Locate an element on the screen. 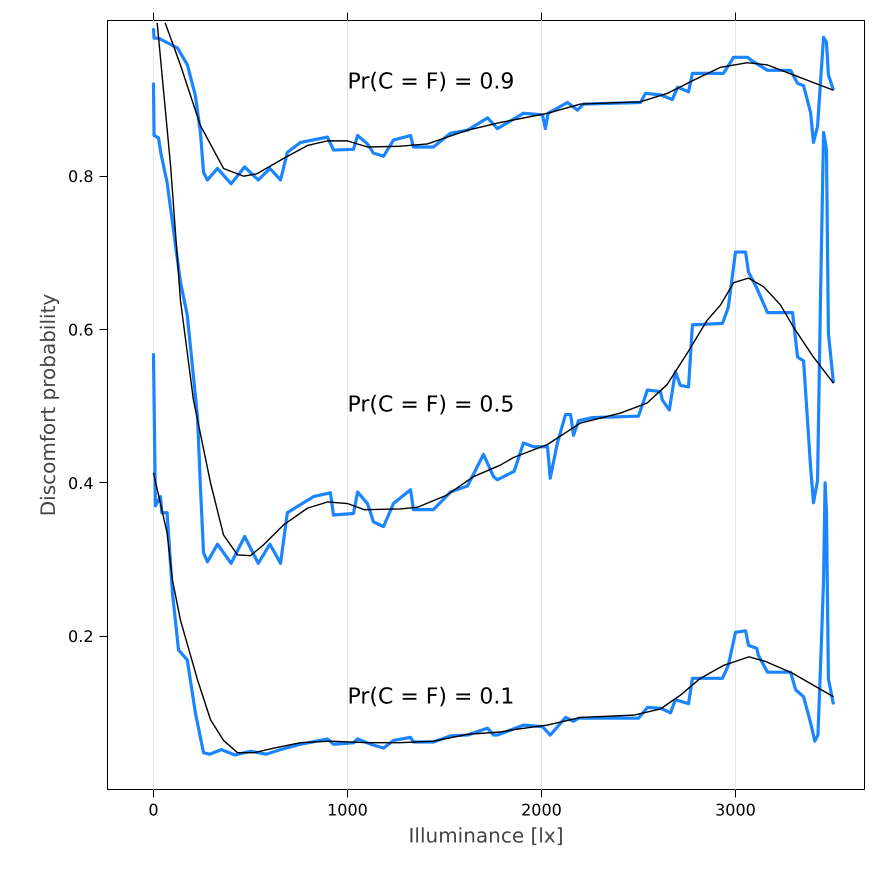  x-tick-label: 1000 is located at coordinates (347, 810).